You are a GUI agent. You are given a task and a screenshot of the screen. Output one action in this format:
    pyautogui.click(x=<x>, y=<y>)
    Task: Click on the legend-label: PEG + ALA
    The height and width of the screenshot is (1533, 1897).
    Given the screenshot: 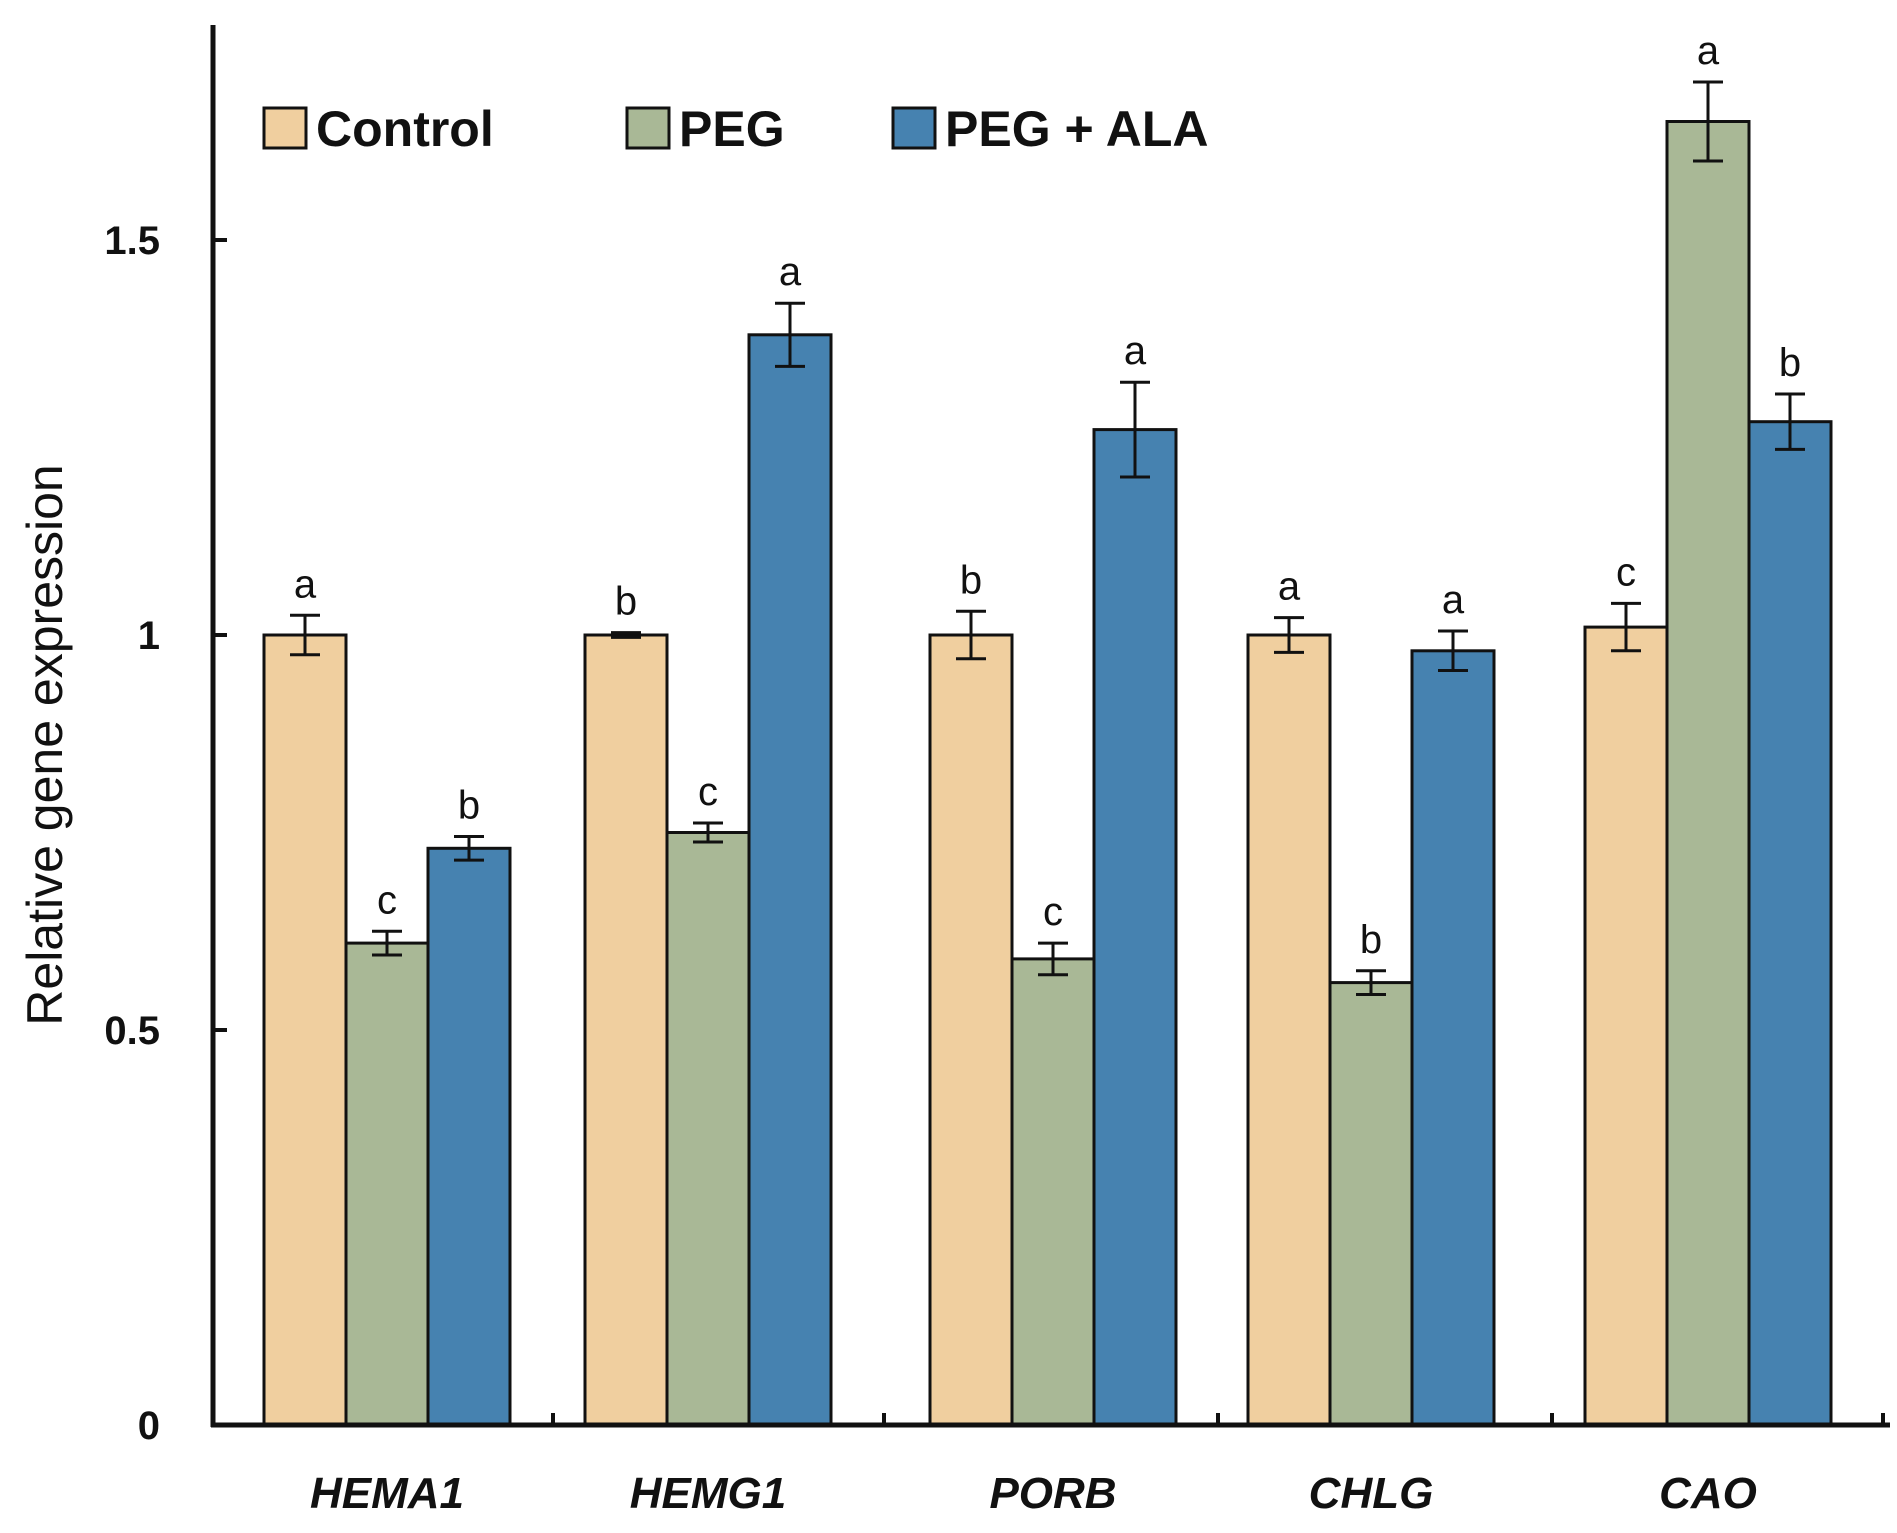 What is the action you would take?
    pyautogui.click(x=1076, y=129)
    